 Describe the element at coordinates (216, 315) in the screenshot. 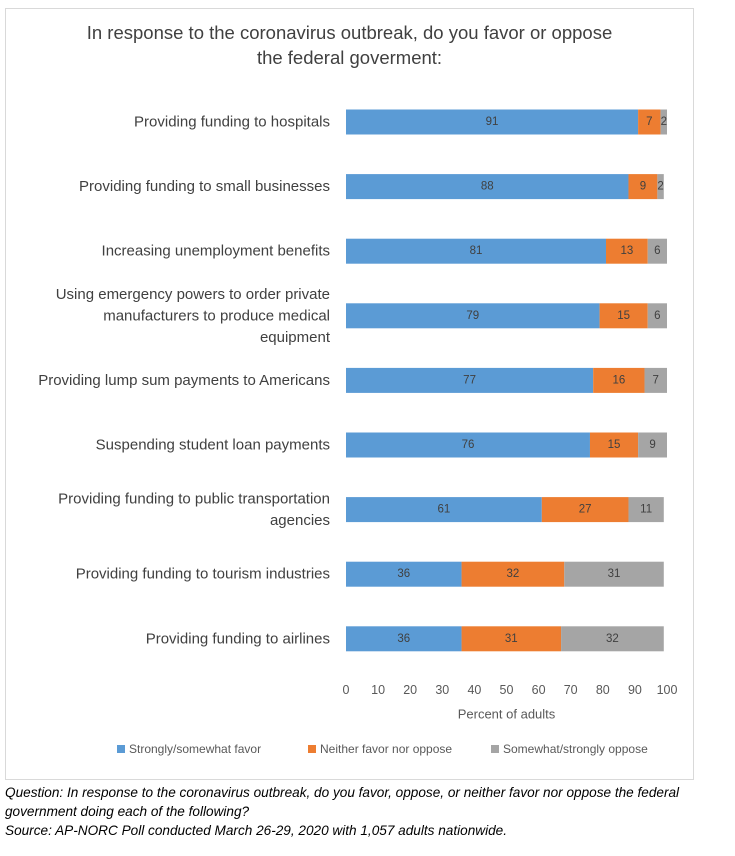

I see `category-label: manufacturers to produce medical` at that location.